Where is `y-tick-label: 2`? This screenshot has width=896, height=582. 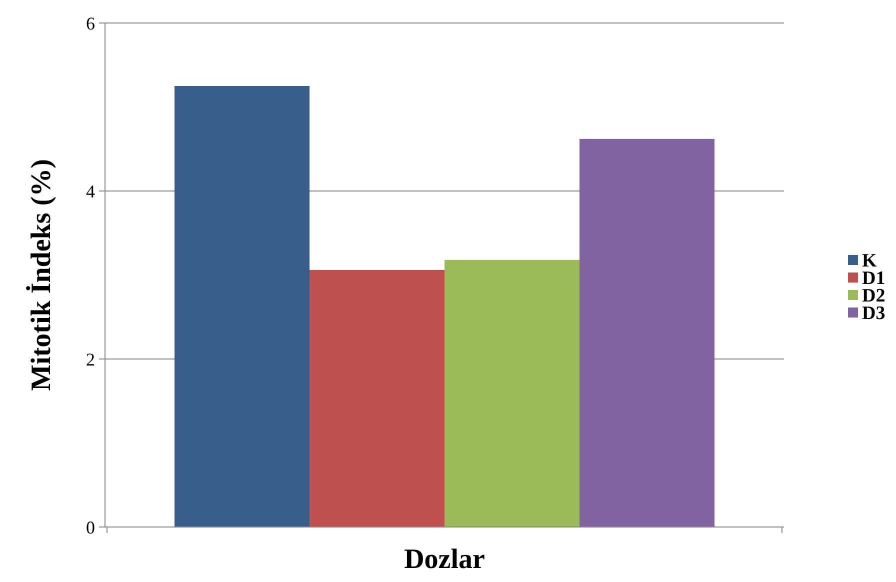 y-tick-label: 2 is located at coordinates (90, 359).